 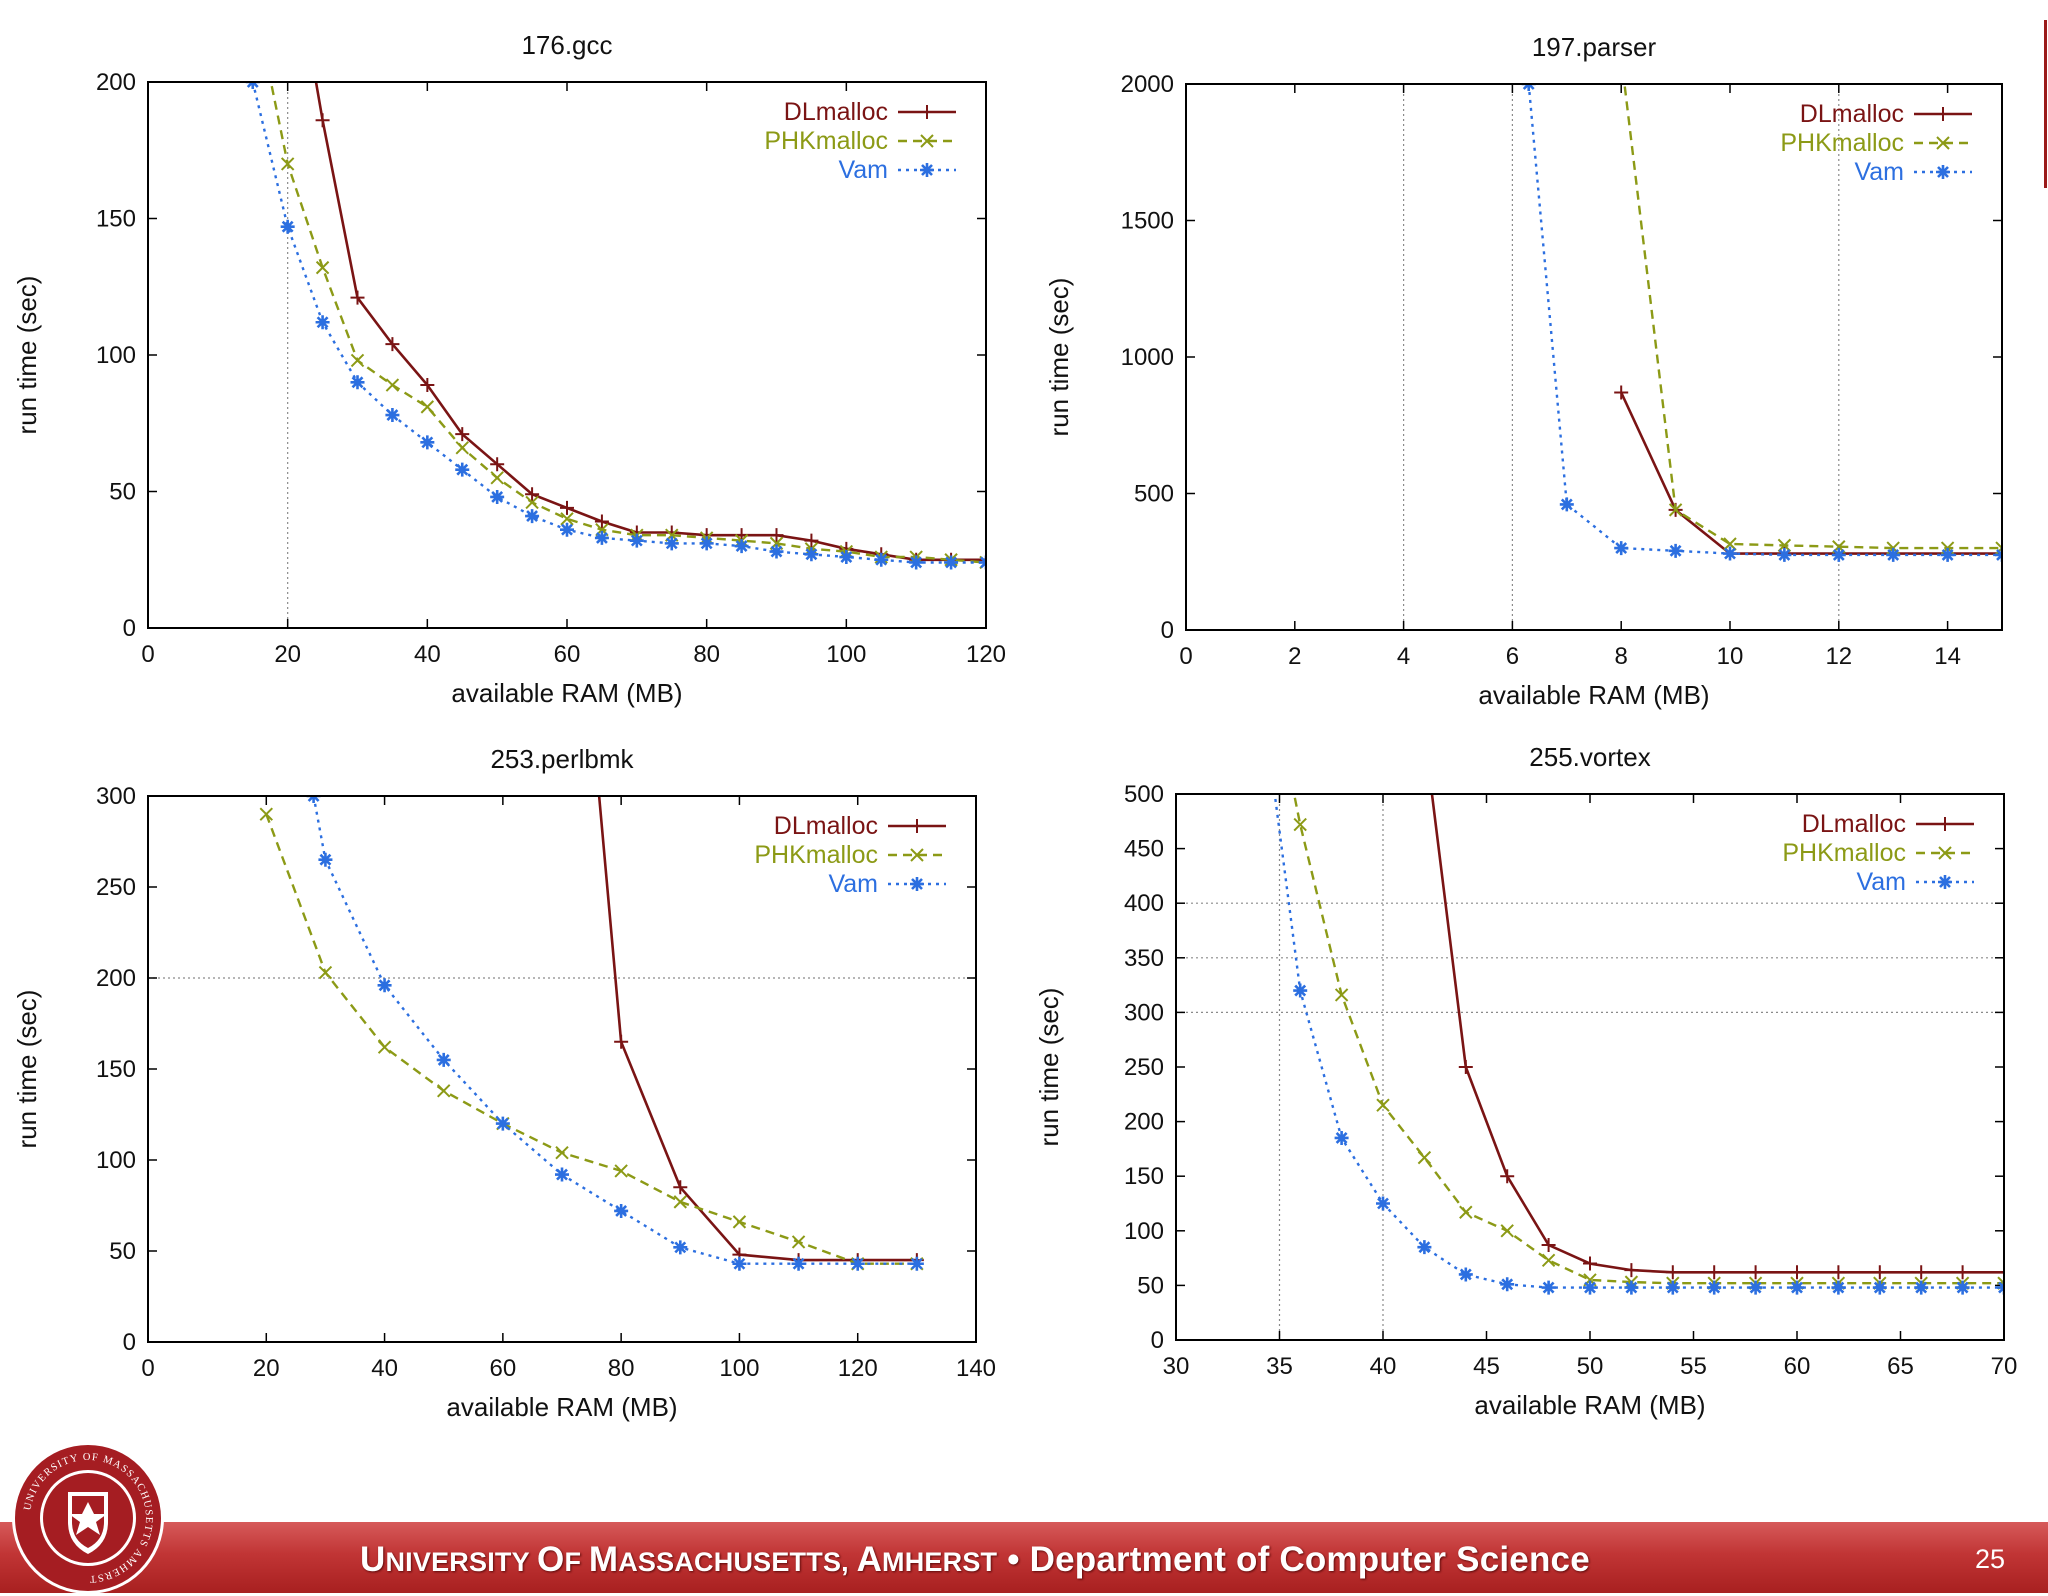 I want to click on y-tick-label: 400, so click(x=1144, y=903).